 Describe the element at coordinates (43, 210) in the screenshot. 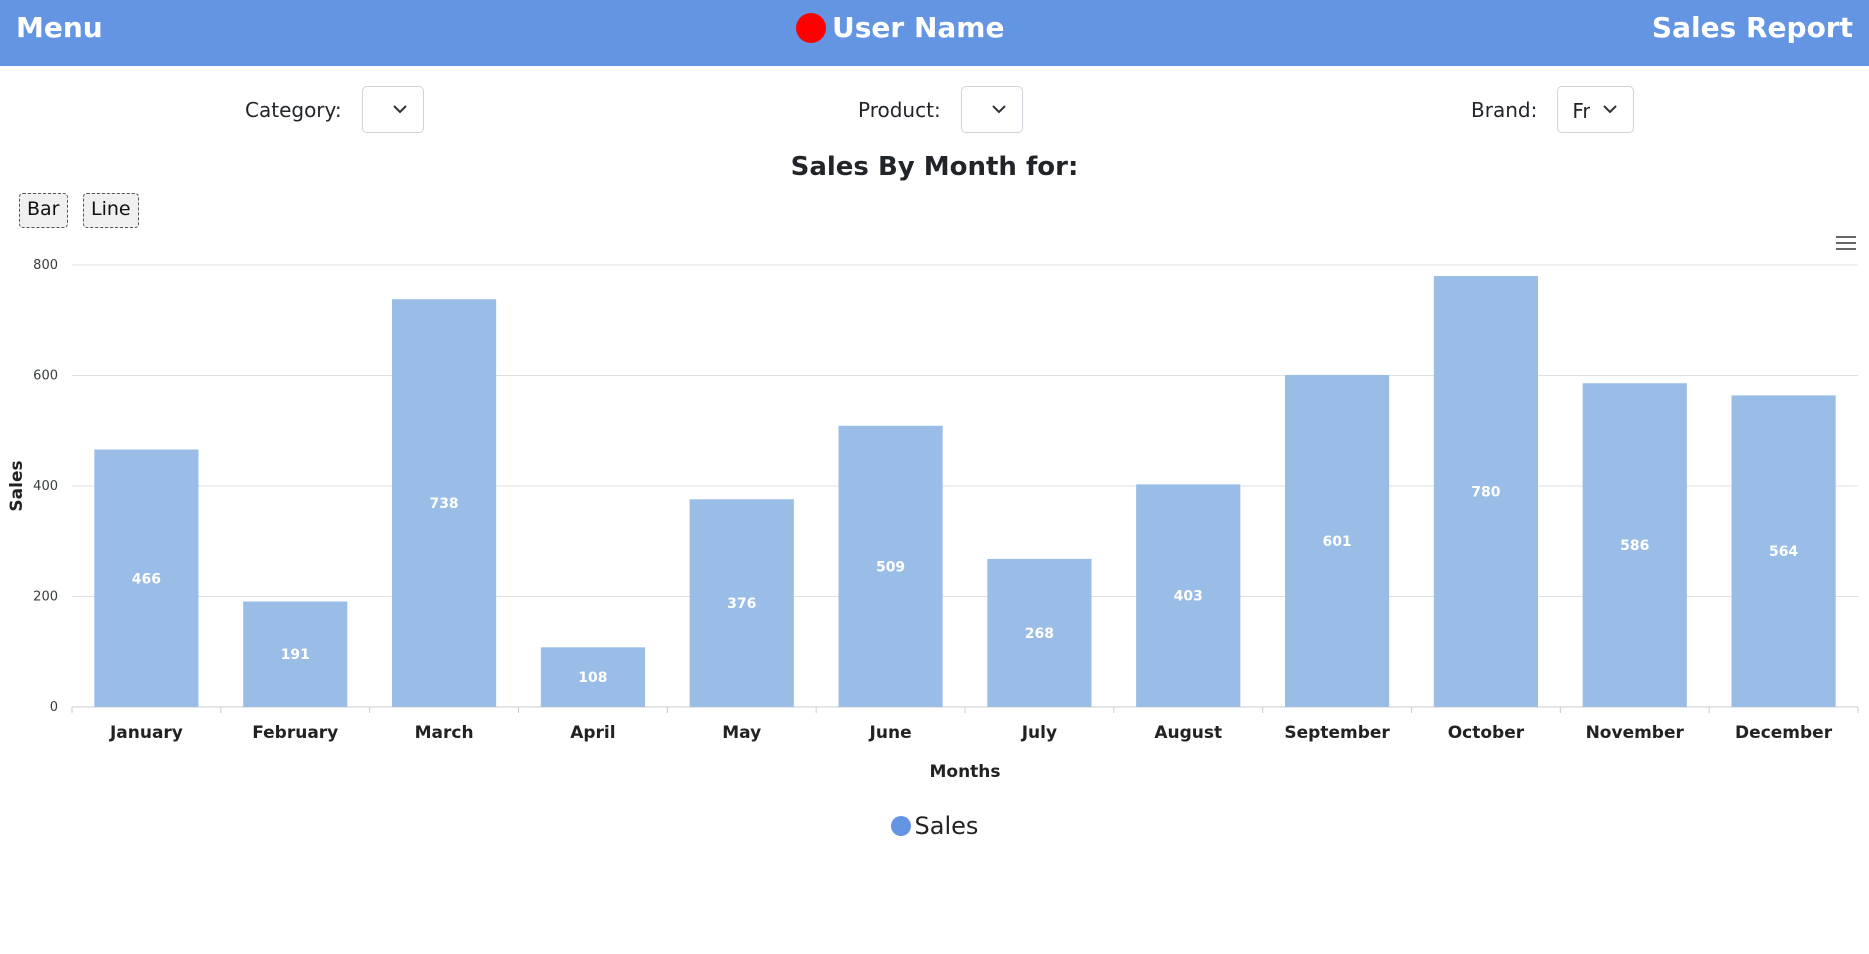

I see `bar-chart-button: Bar` at that location.